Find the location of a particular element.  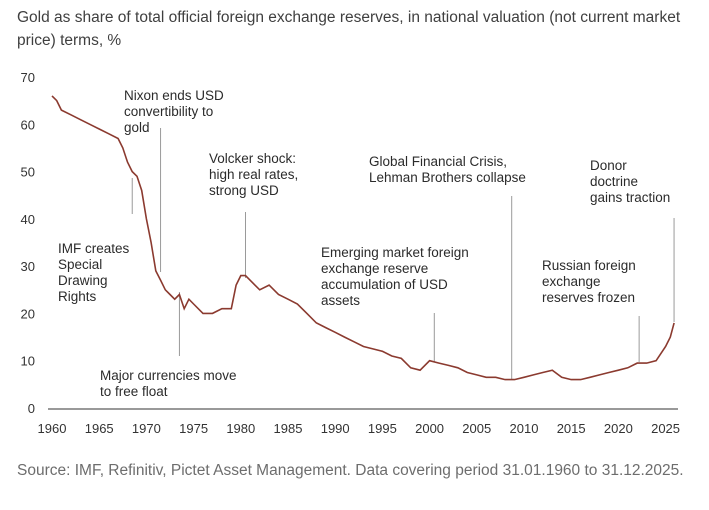

y-tick-label: 10 is located at coordinates (28, 361).